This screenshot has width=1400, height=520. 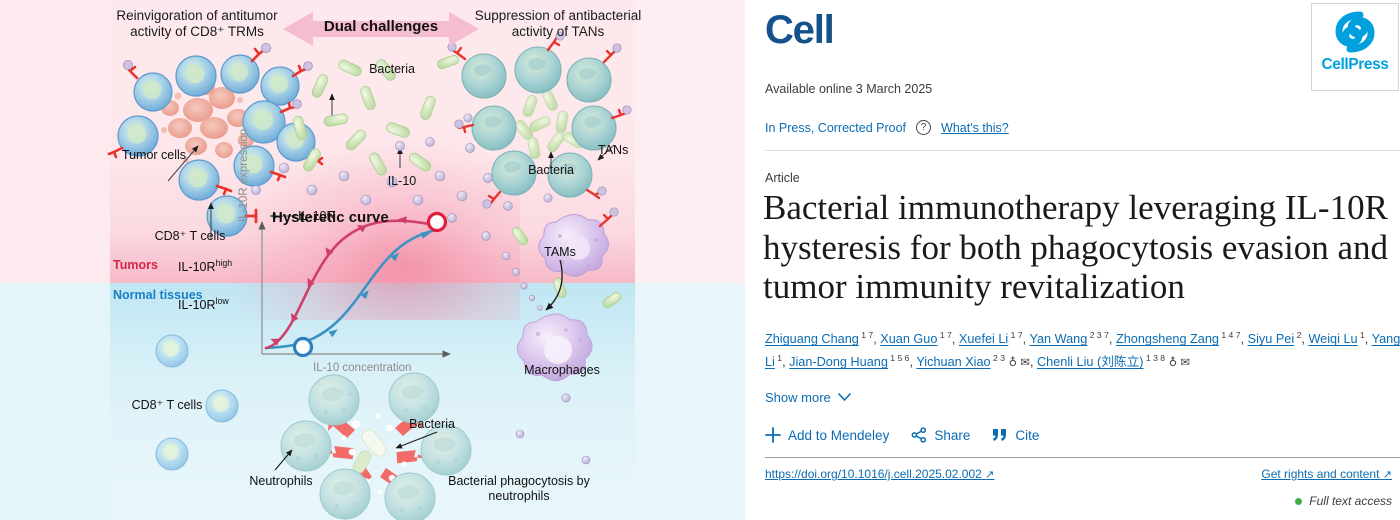 What do you see at coordinates (838, 362) in the screenshot?
I see `author-name: Jian-Dong Huang` at bounding box center [838, 362].